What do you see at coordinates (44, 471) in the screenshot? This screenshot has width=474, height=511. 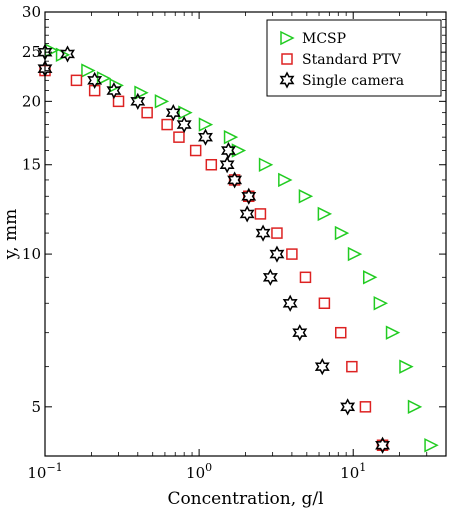 I see `x-tick-label: 10⁻¹` at bounding box center [44, 471].